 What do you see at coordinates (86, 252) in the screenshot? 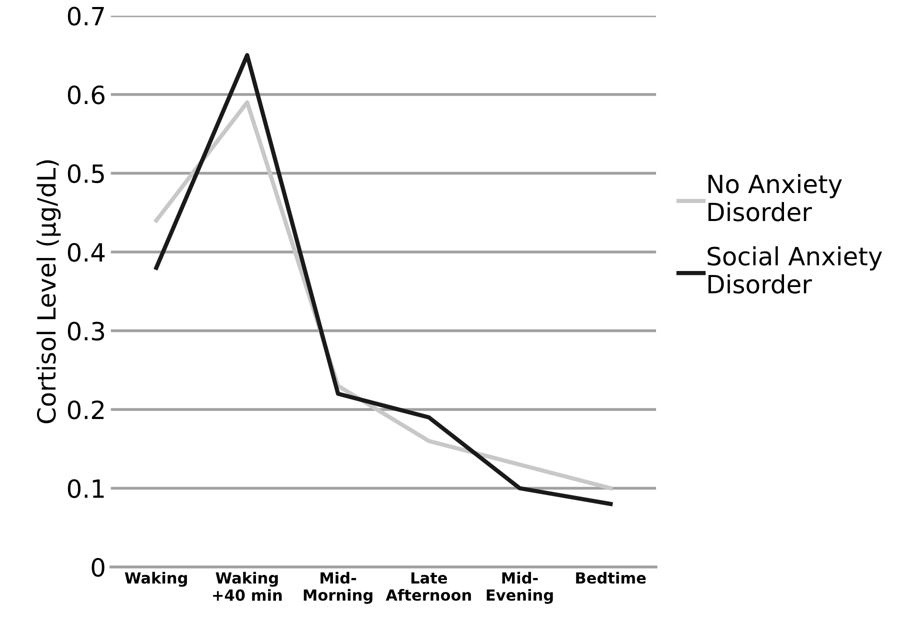
I see `y-tick-label: 0.4` at bounding box center [86, 252].